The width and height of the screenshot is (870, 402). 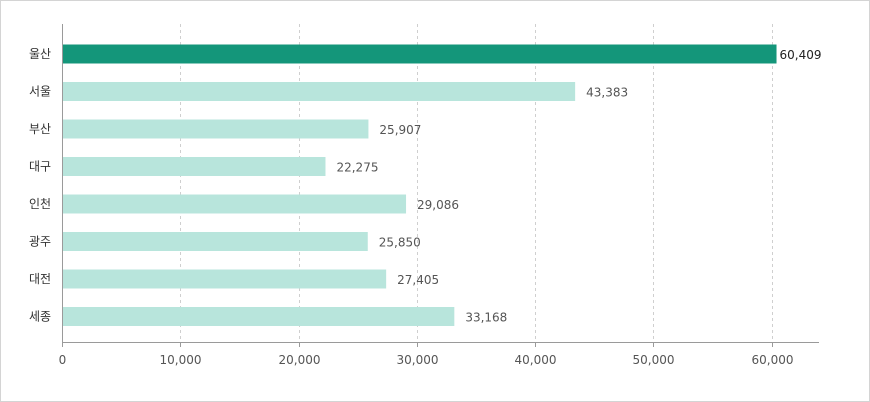 What do you see at coordinates (40, 167) in the screenshot?
I see `category-label: 대구` at bounding box center [40, 167].